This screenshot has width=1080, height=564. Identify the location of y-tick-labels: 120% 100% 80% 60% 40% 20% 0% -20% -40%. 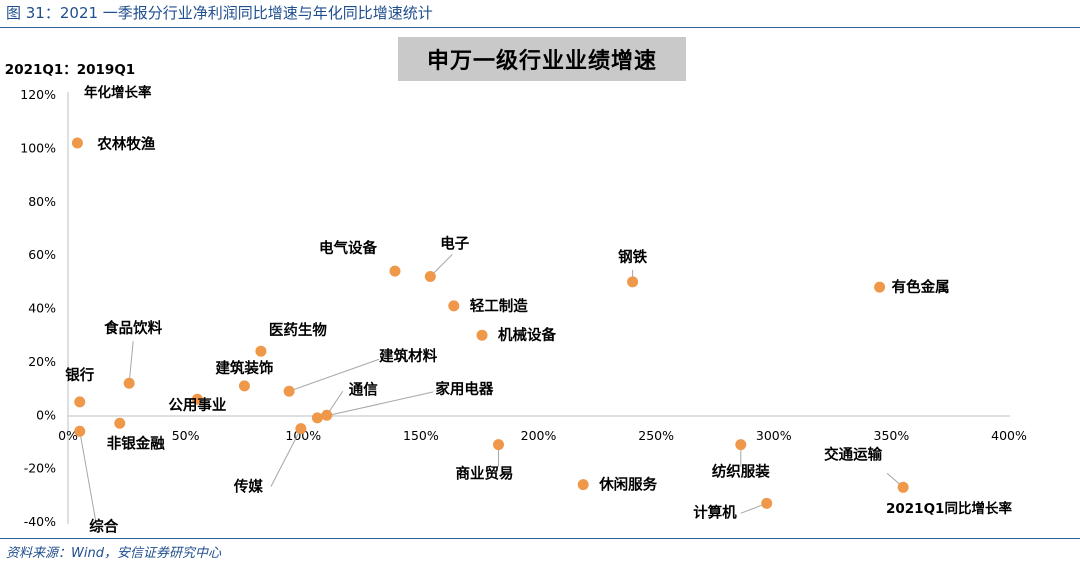
(38, 308).